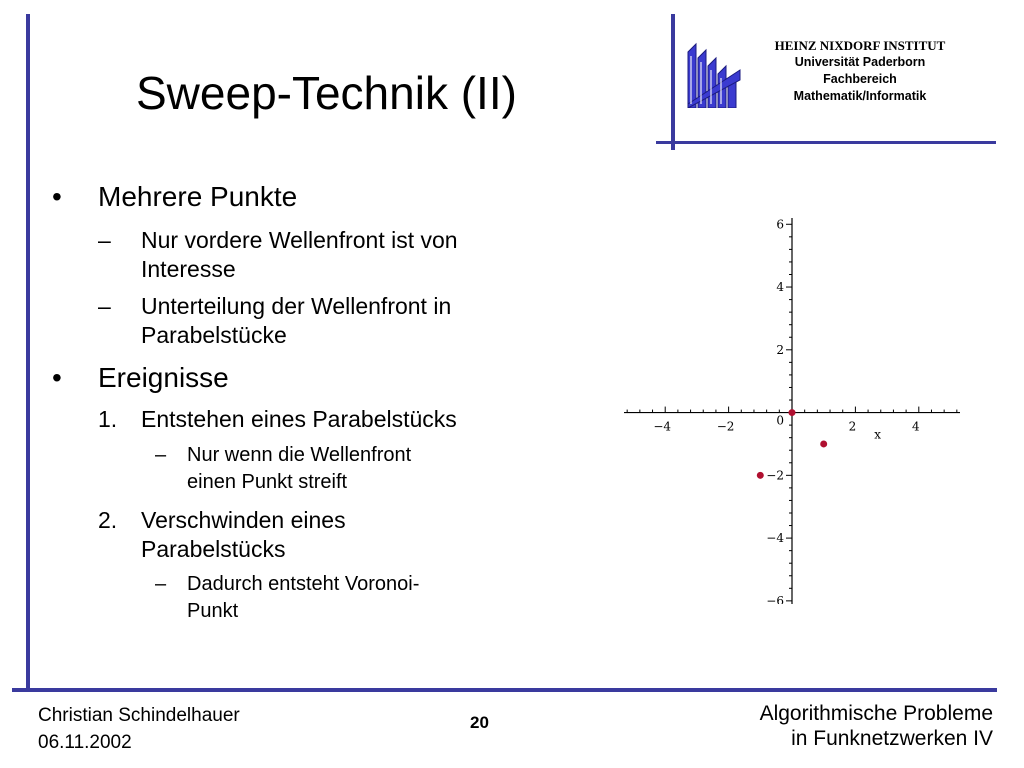 The height and width of the screenshot is (768, 1024). I want to click on plot-points, so click(792, 444).